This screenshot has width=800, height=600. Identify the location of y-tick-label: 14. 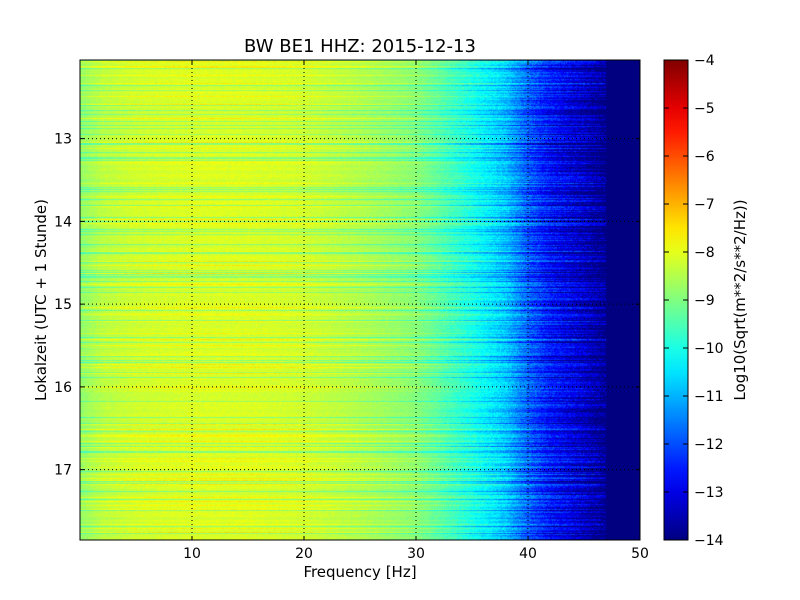
(63, 222).